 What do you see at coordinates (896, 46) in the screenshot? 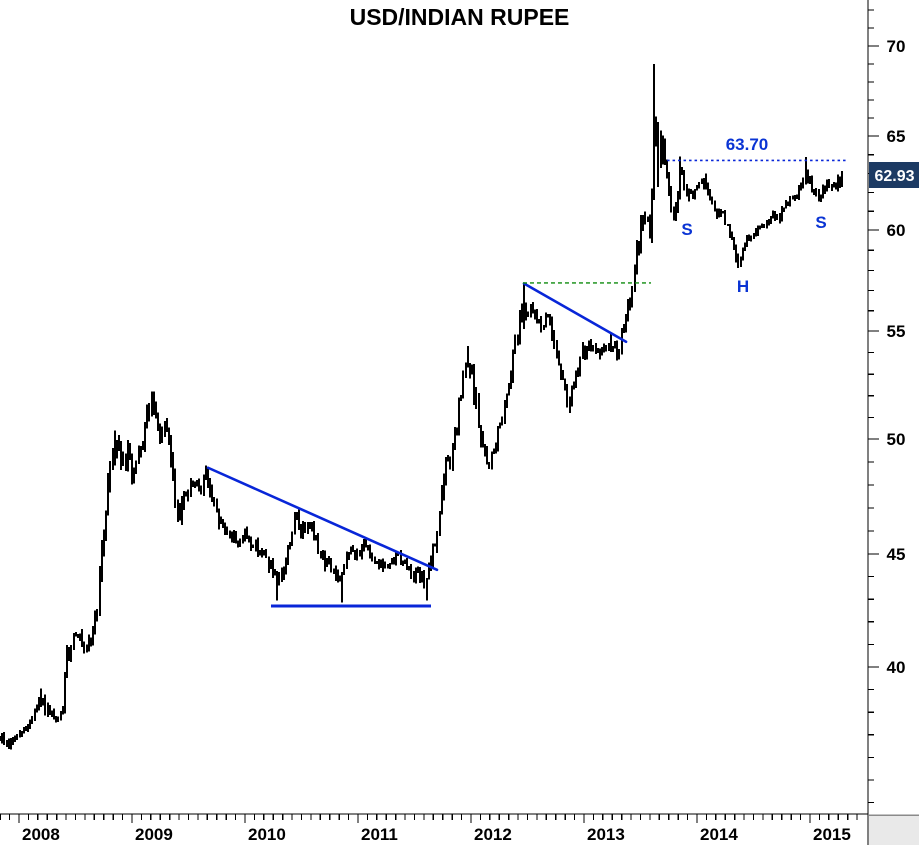
I see `y-axis-label-70: 70` at bounding box center [896, 46].